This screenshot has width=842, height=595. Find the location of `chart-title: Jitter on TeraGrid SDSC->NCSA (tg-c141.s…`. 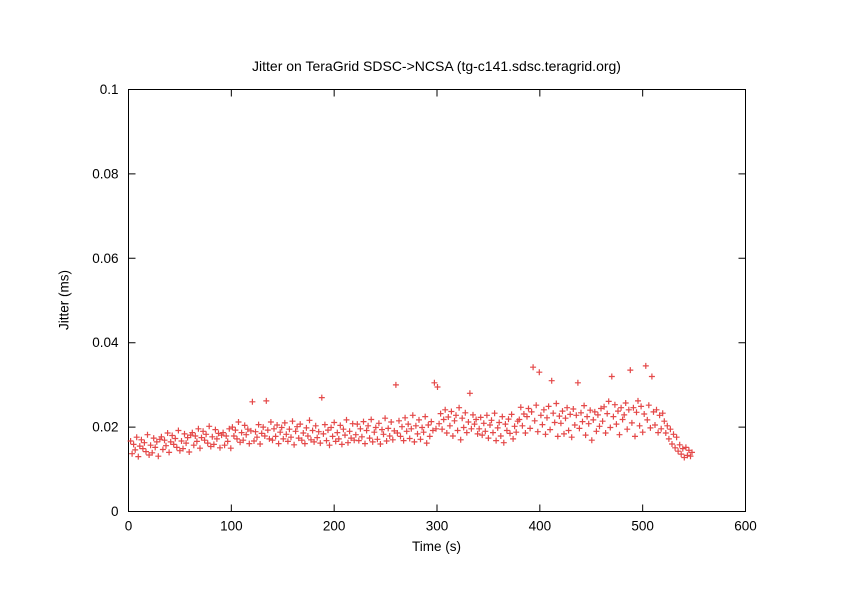

chart-title: Jitter on TeraGrid SDSC->NCSA (tg-c141.s… is located at coordinates (436, 66).